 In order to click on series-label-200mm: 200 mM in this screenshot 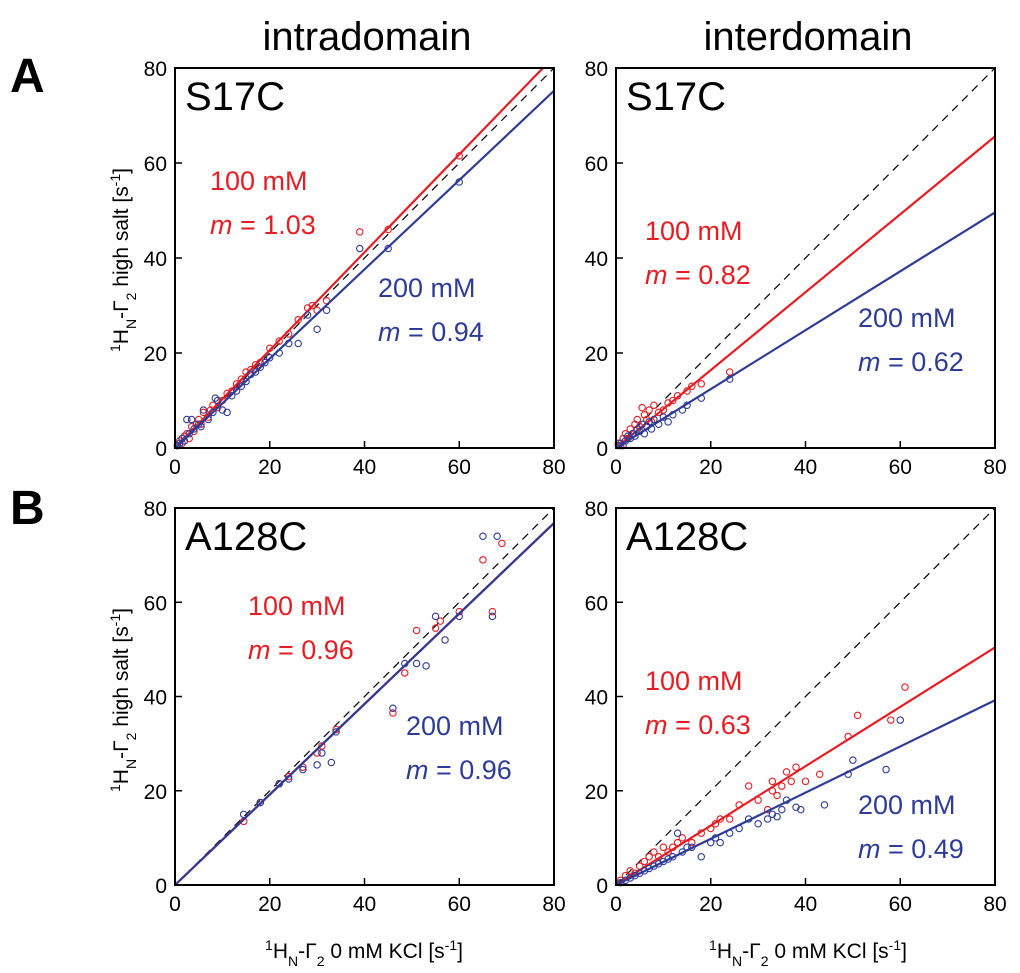, I will do `click(907, 805)`.